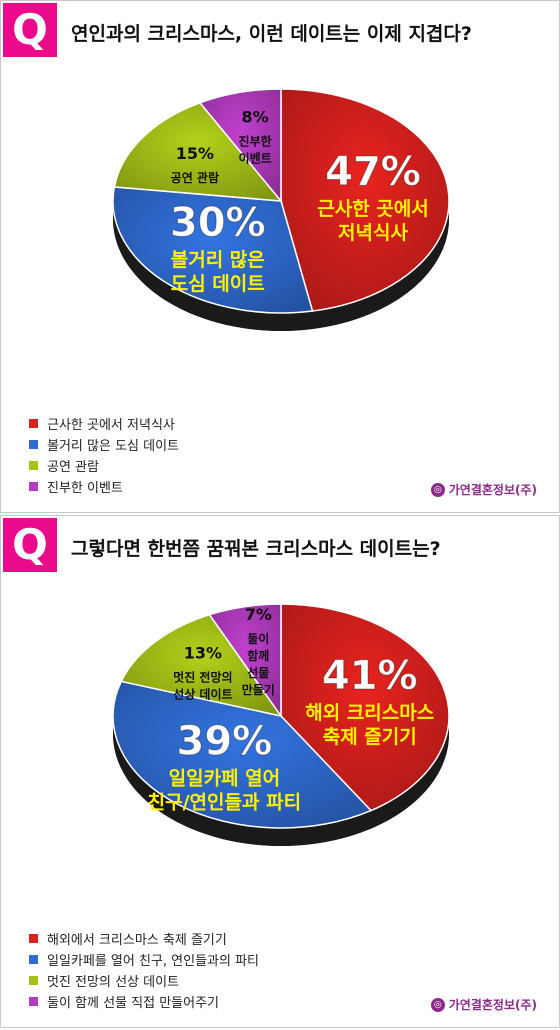 This screenshot has width=560, height=1030. I want to click on legend-item: 근사한 곳에서 저녁식사, so click(104, 423).